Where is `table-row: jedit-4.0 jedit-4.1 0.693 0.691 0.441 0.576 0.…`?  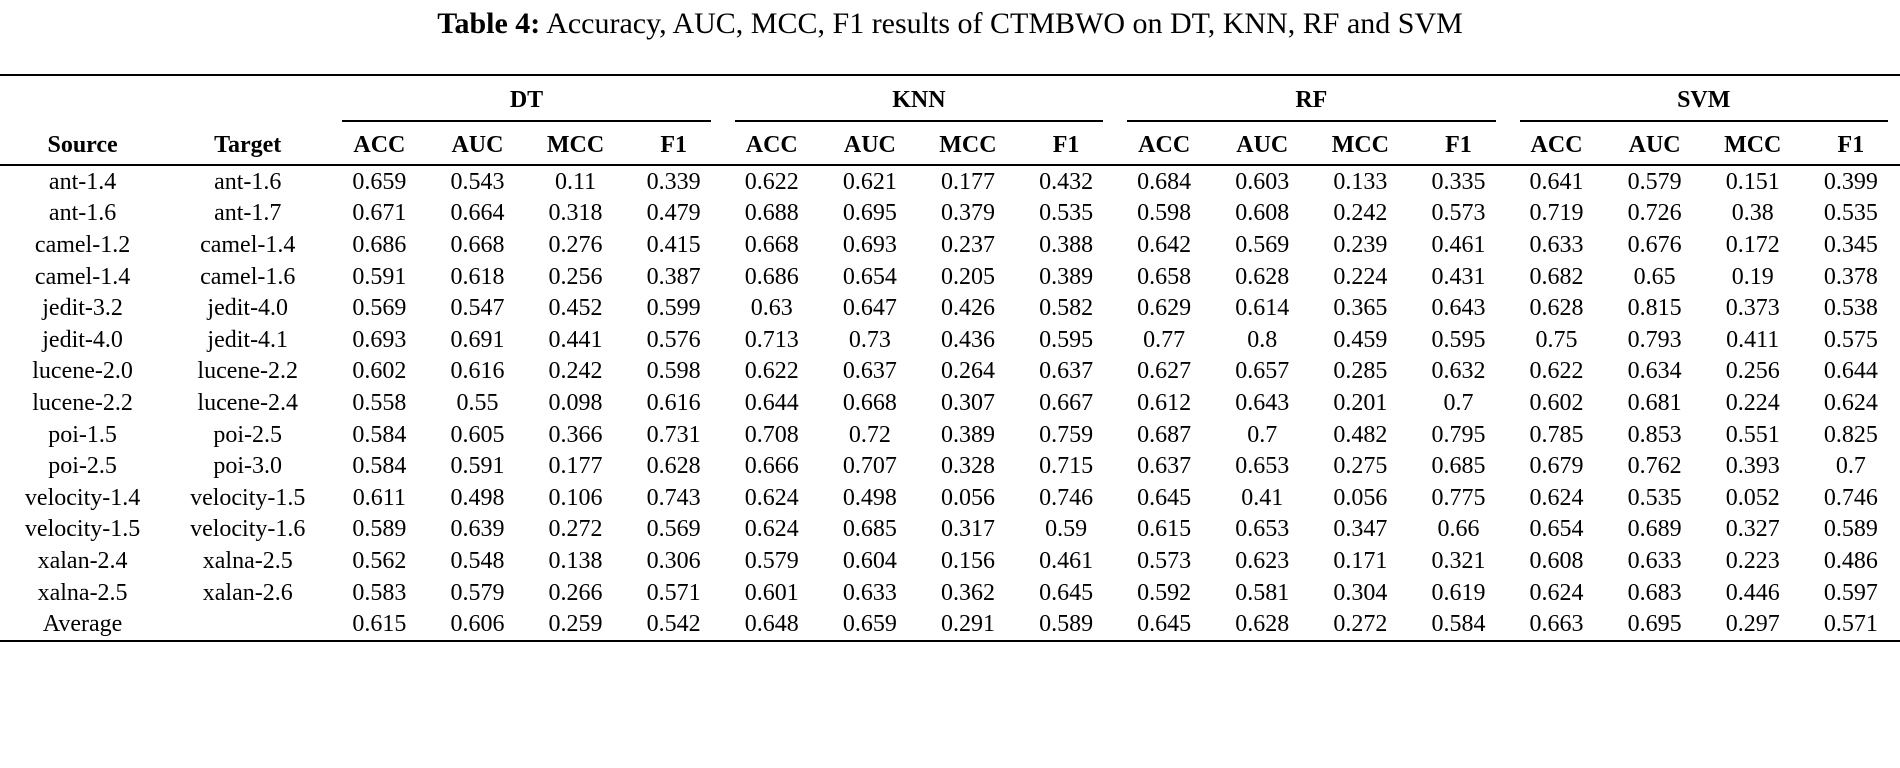
table-row: jedit-4.0 jedit-4.1 0.693 0.691 0.441 0.576 0.… is located at coordinates (950, 340).